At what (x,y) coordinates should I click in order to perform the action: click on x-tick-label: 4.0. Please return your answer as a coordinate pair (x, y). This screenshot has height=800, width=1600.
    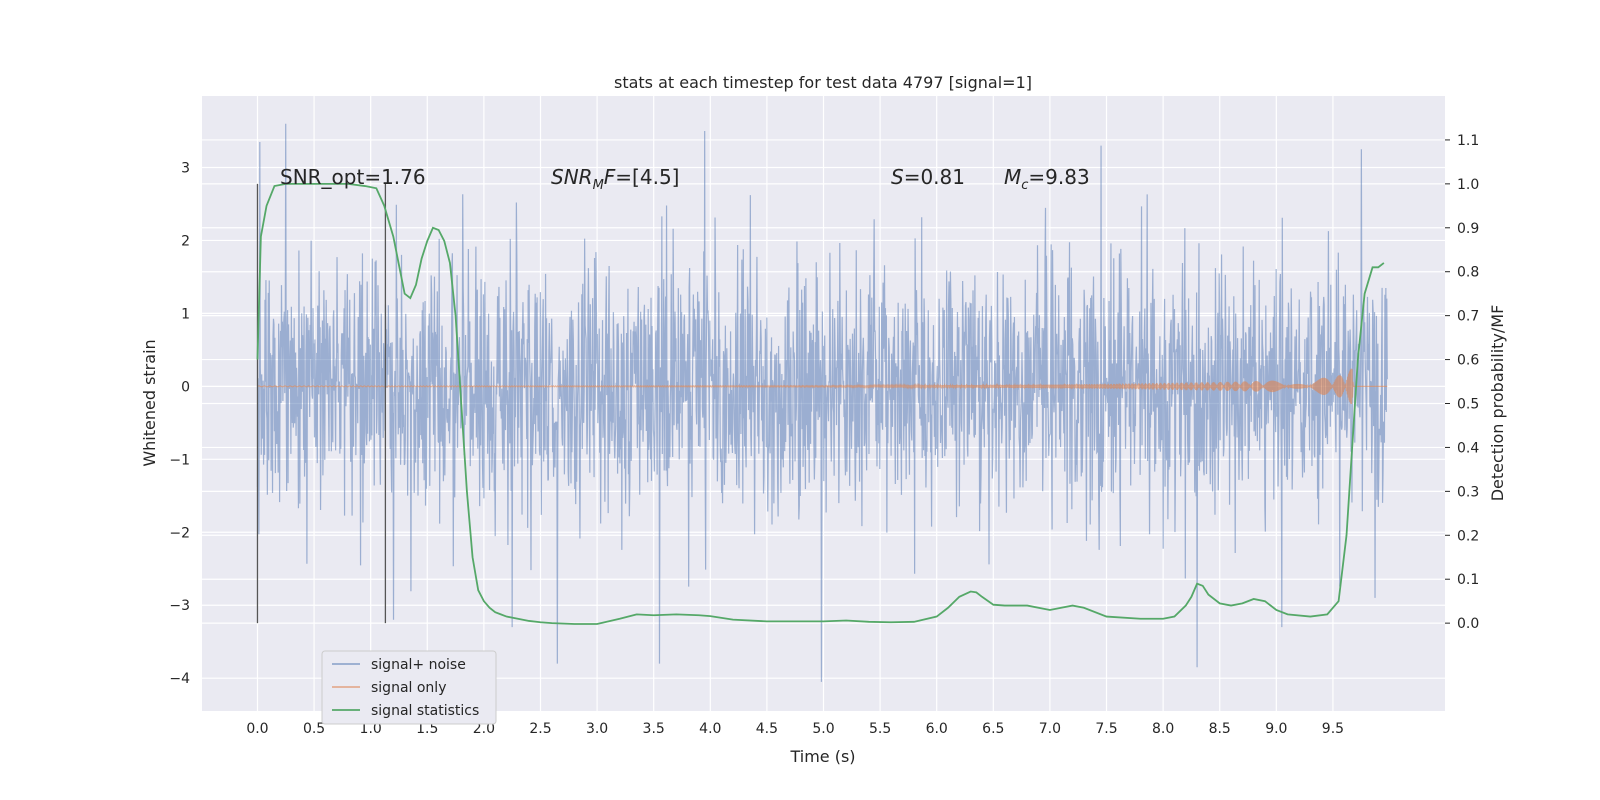
    Looking at the image, I should click on (710, 729).